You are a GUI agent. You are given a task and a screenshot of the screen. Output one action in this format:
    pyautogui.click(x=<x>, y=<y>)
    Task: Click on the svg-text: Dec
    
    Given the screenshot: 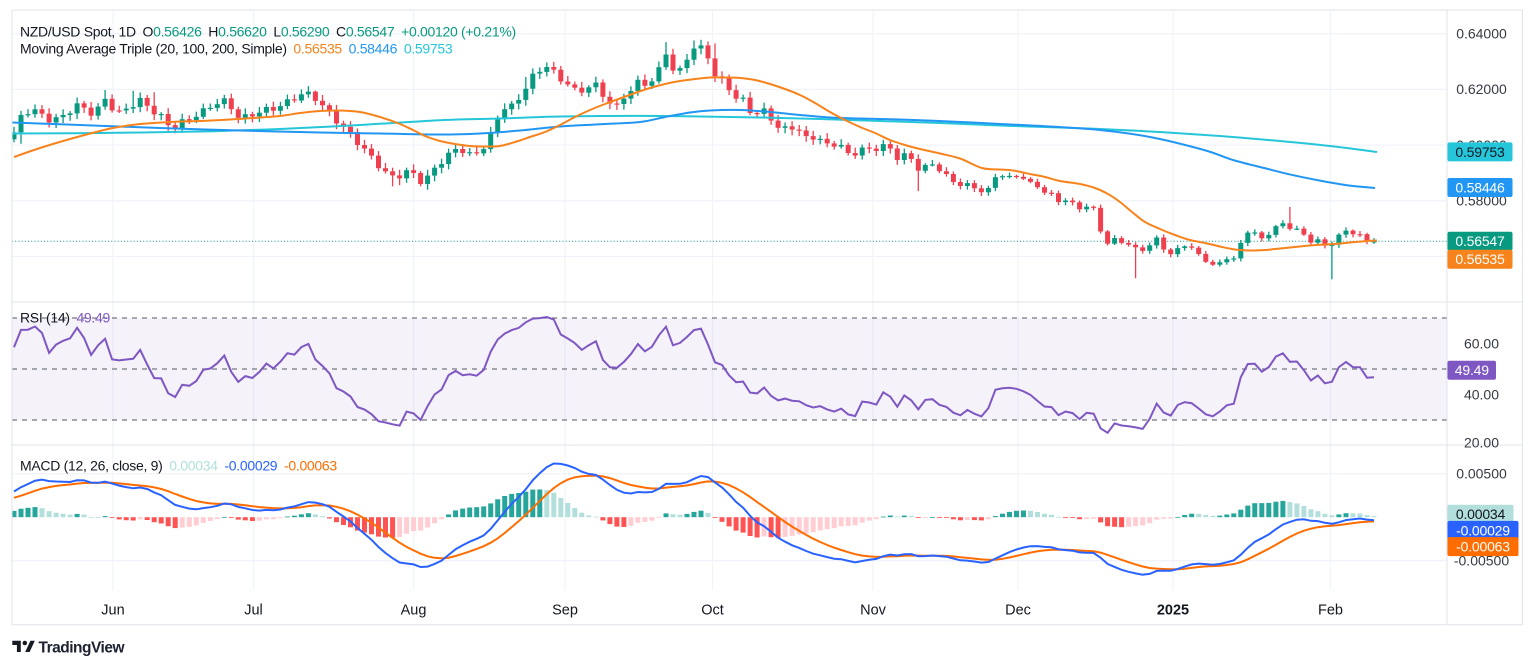 What is the action you would take?
    pyautogui.click(x=1018, y=611)
    